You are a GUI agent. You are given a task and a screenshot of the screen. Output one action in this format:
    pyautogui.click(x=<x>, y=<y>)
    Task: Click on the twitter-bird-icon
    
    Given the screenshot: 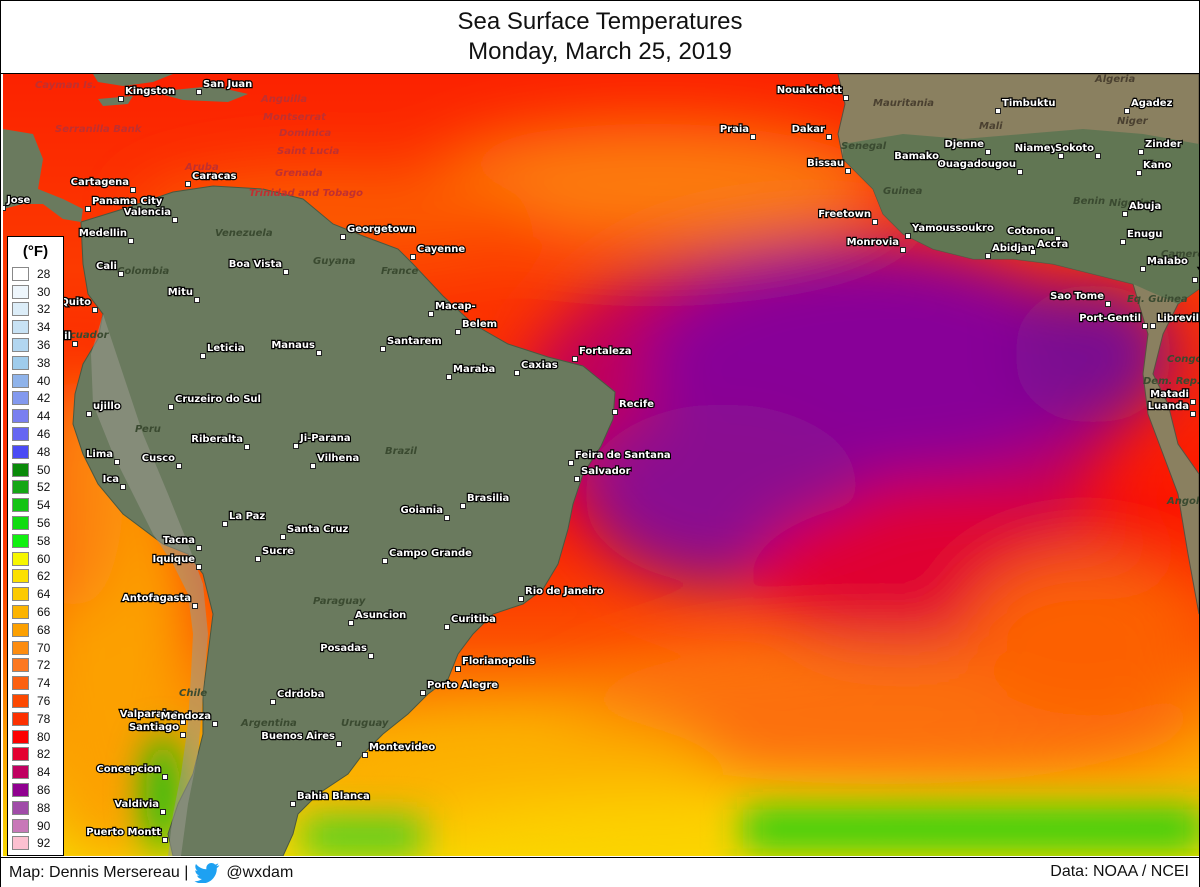 What is the action you would take?
    pyautogui.click(x=207, y=873)
    